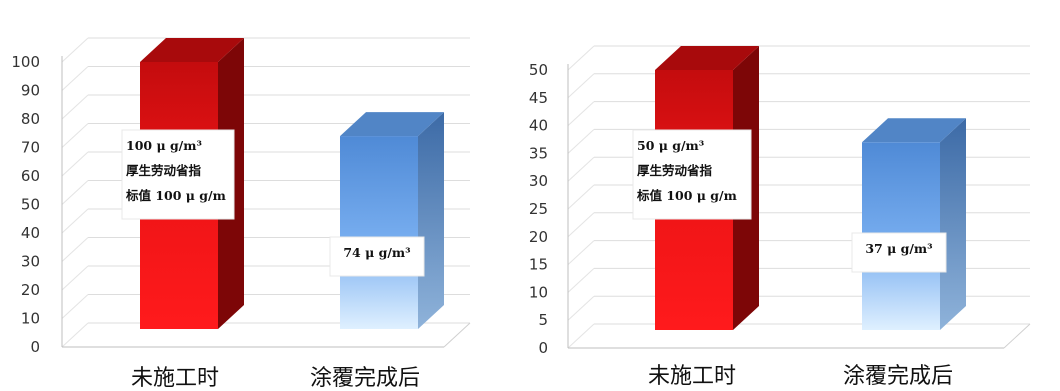 Image resolution: width=1060 pixels, height=391 pixels. I want to click on annotation-box: 74 μ g/m³, so click(377, 256).